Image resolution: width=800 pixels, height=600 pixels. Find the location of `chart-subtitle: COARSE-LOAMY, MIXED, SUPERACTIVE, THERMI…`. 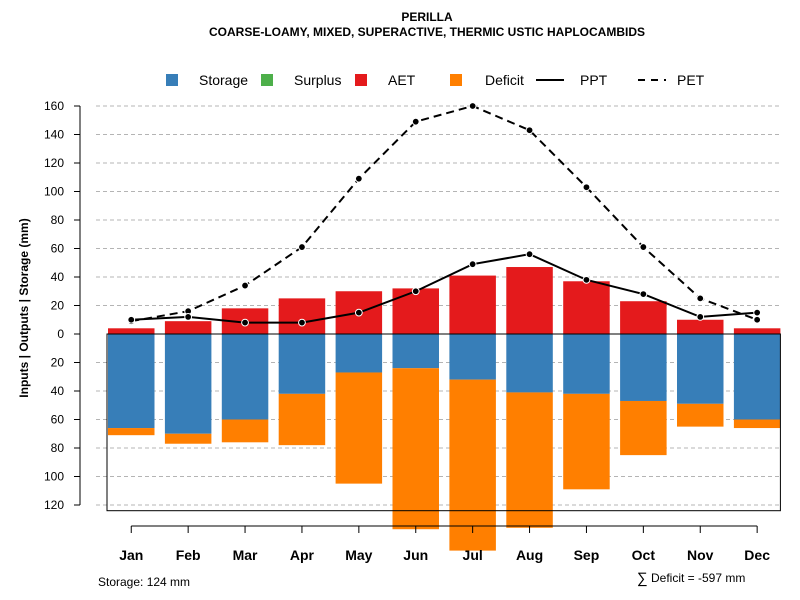

chart-subtitle: COARSE-LOAMY, MIXED, SUPERACTIVE, THERMI… is located at coordinates (427, 32).